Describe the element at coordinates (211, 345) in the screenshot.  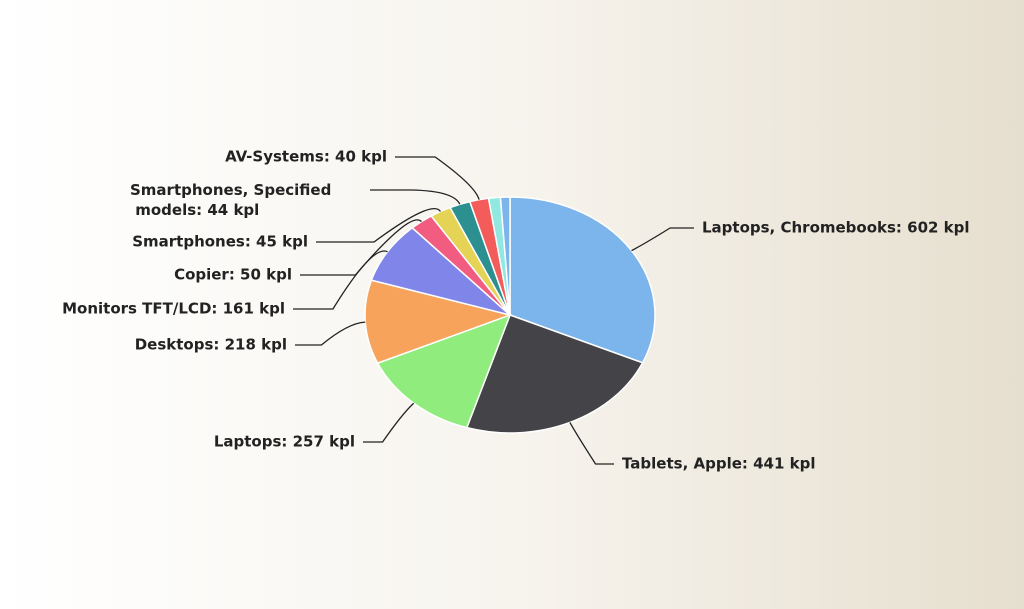
I see `data-label: Desktops: 218 kpl` at that location.